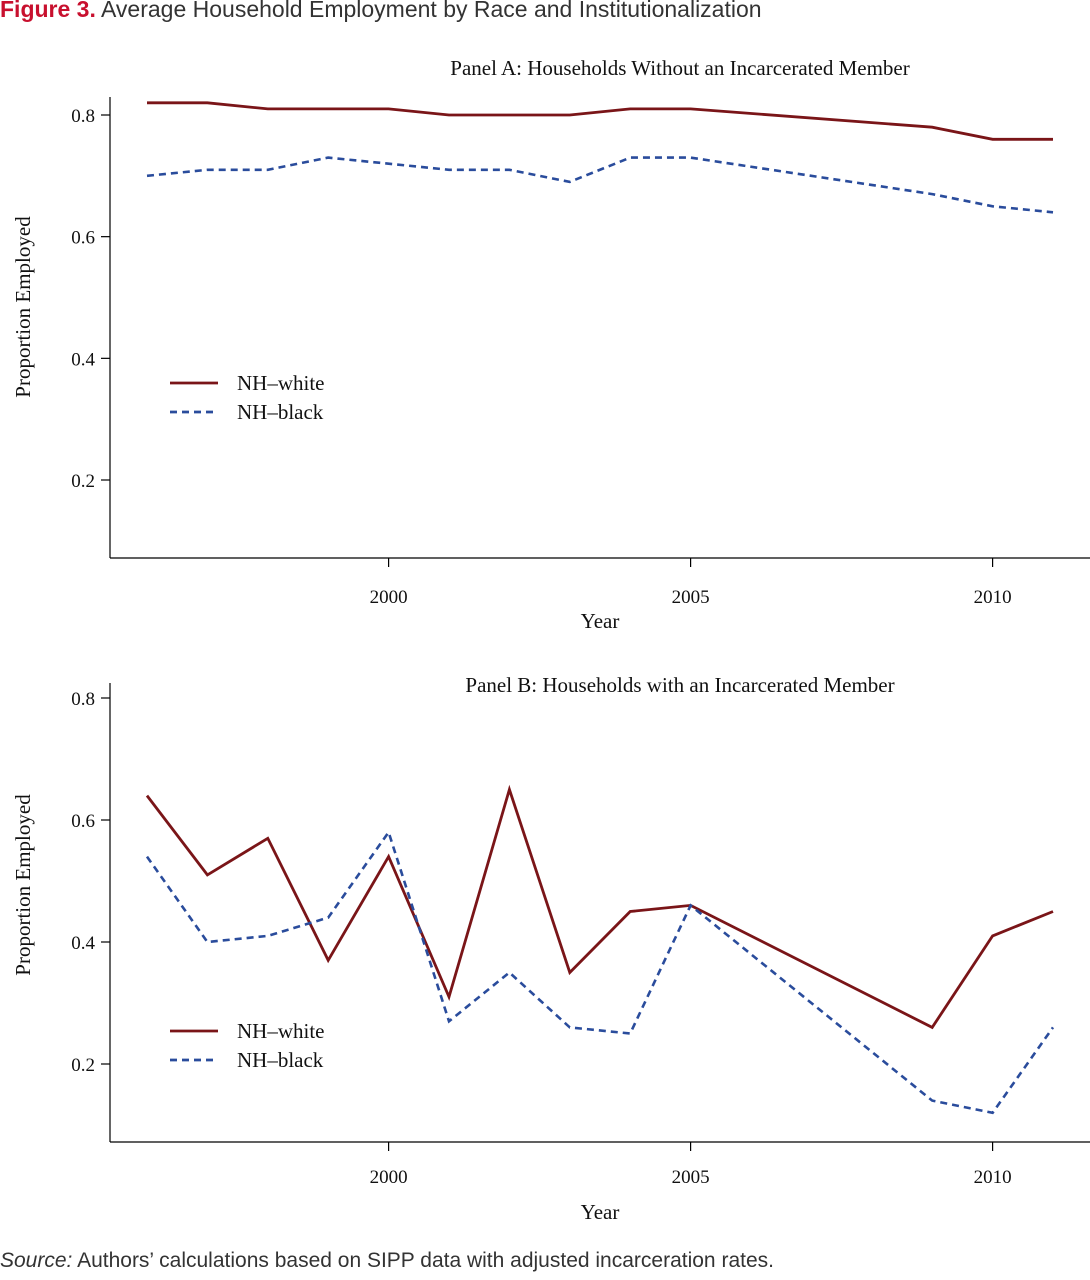 This screenshot has height=1280, width=1090. I want to click on panel-a-y-tick-label: 0.4, so click(83, 359).